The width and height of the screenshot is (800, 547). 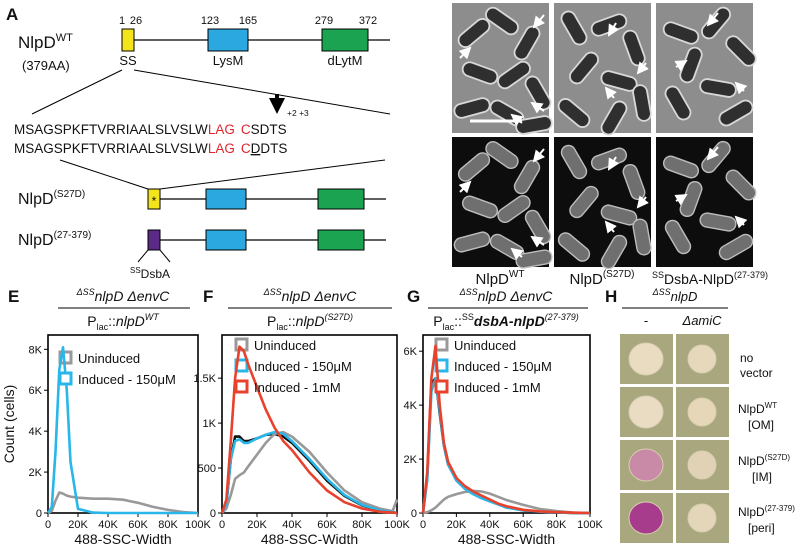 I want to click on panel-label: G, so click(x=413, y=296).